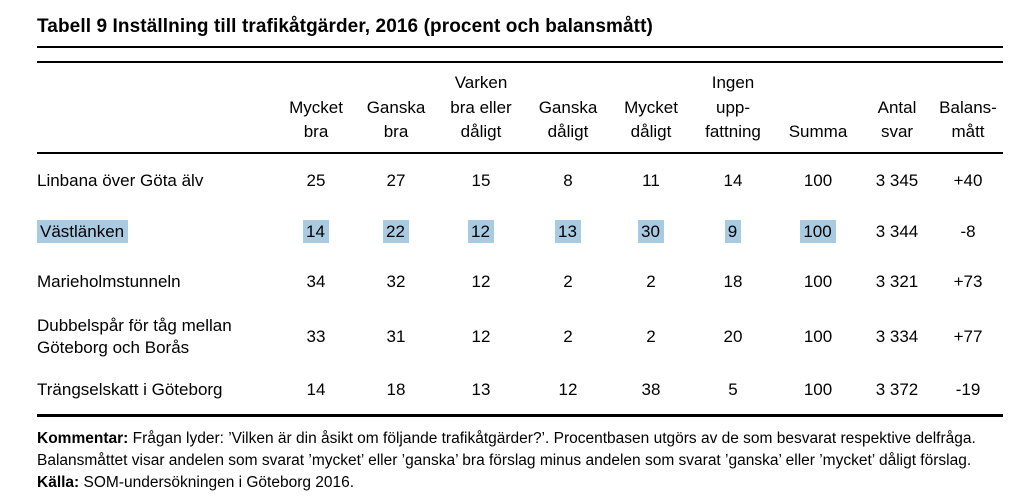 The height and width of the screenshot is (500, 1024). What do you see at coordinates (109, 281) in the screenshot?
I see `row-label: Marieholmstunneln` at bounding box center [109, 281].